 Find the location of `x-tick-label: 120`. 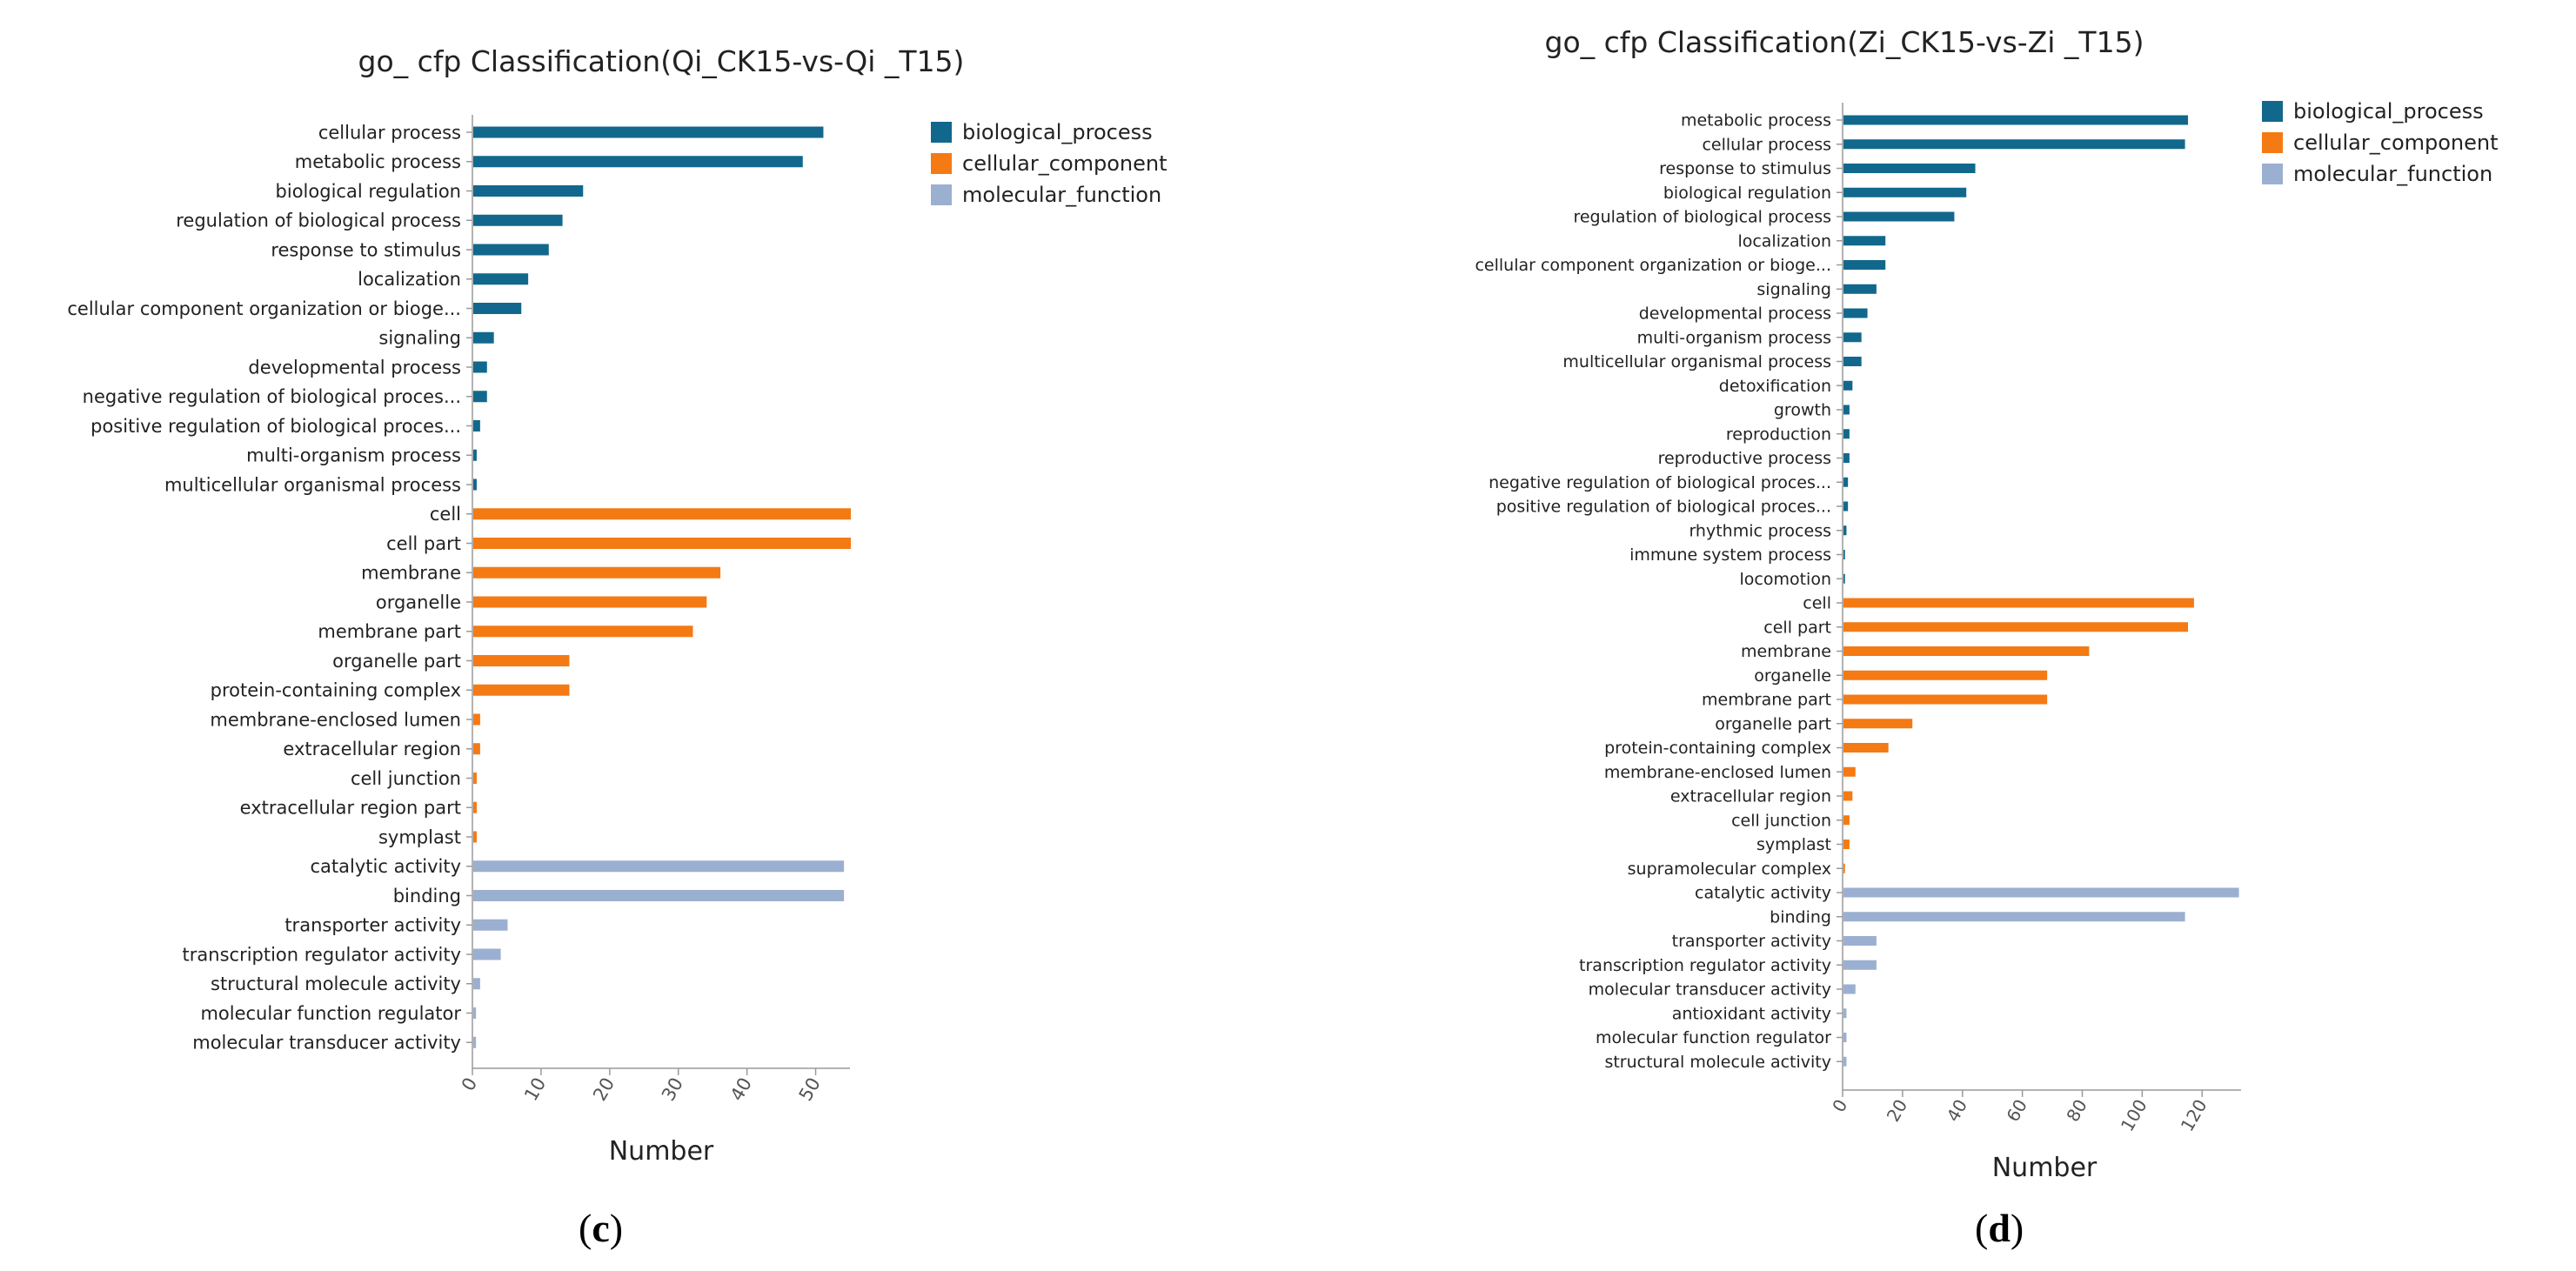

x-tick-label: 120 is located at coordinates (2194, 1115).